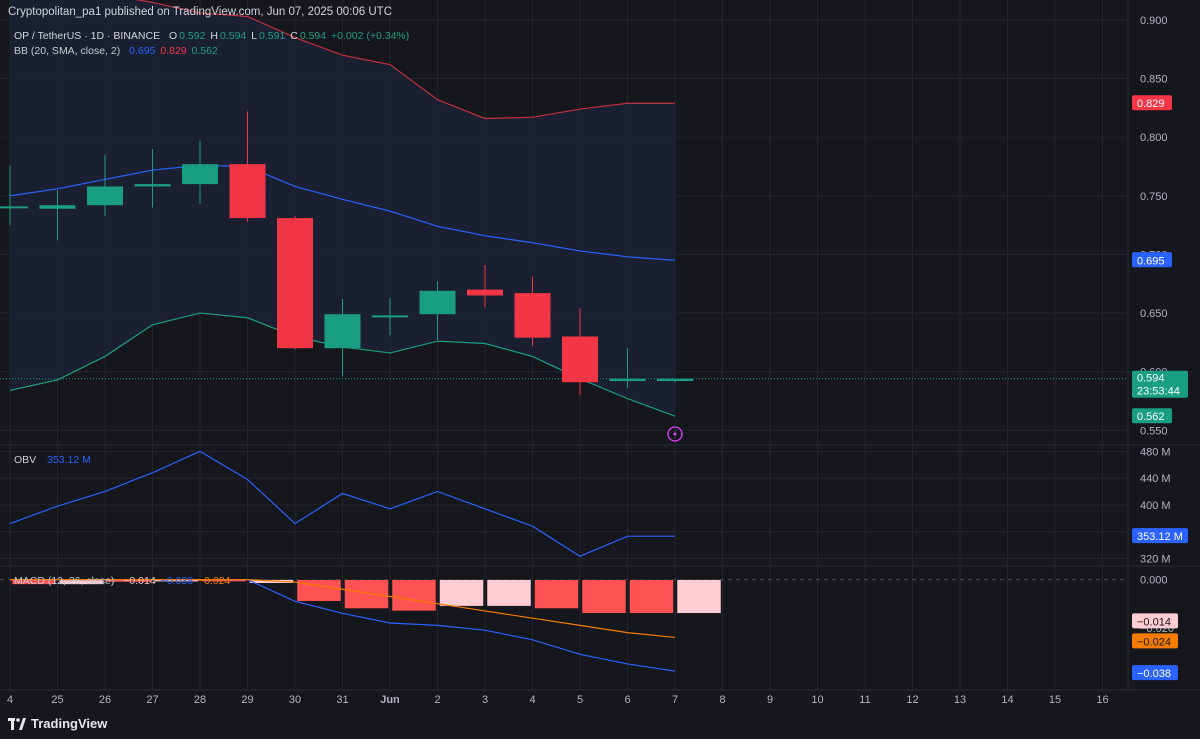 The height and width of the screenshot is (739, 1200). I want to click on price-tick-label: 0.550, so click(1154, 431).